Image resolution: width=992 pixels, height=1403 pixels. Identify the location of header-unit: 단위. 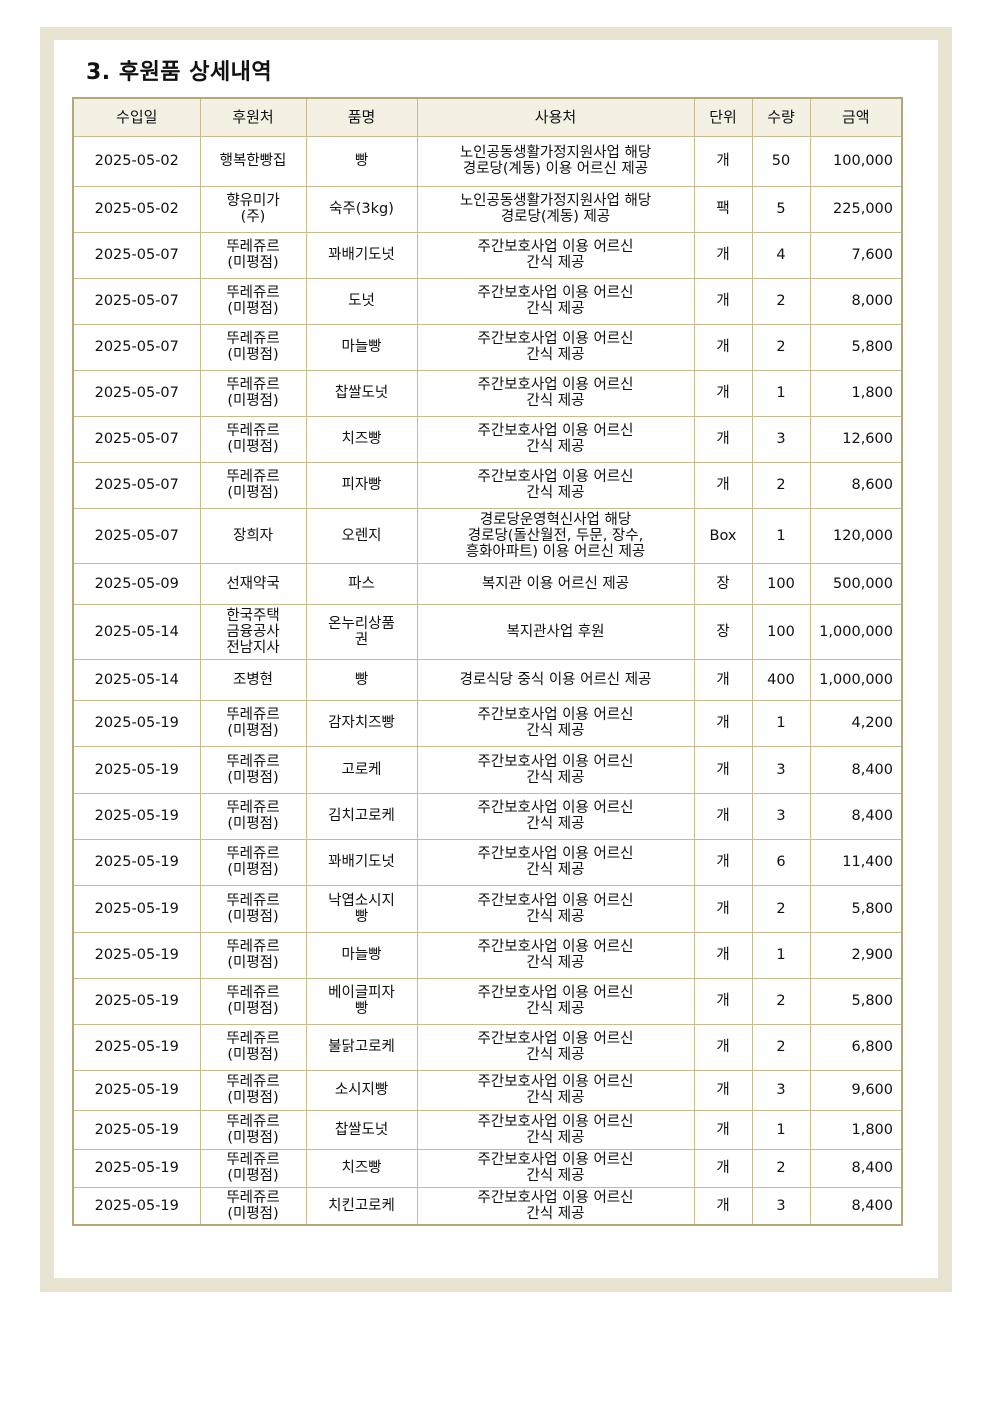
(723, 117).